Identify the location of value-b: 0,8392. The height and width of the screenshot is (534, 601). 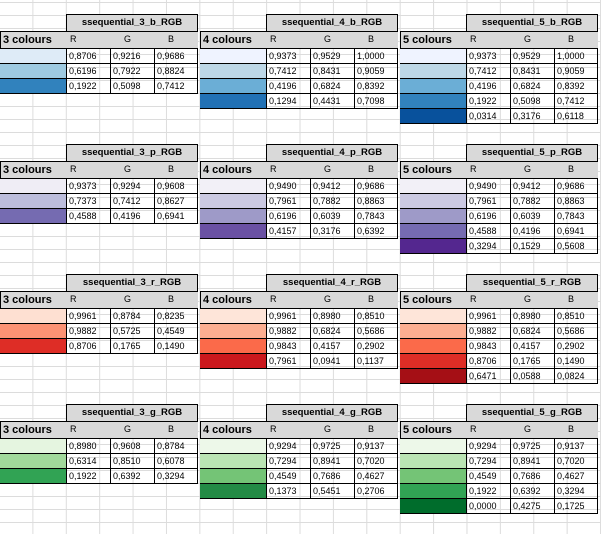
(376, 86).